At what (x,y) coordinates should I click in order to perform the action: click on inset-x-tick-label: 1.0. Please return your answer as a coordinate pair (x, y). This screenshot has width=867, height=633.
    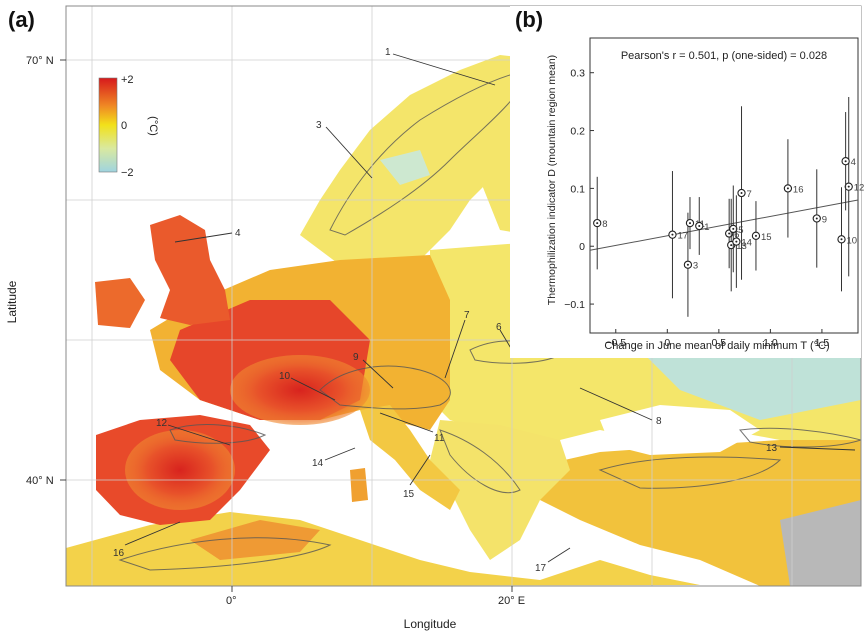
    Looking at the image, I should click on (770, 343).